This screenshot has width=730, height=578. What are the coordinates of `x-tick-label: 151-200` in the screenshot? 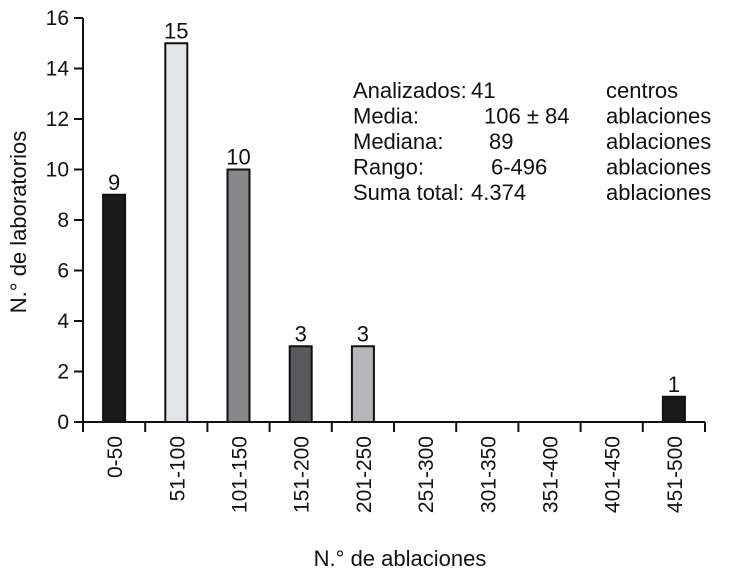 It's located at (302, 474).